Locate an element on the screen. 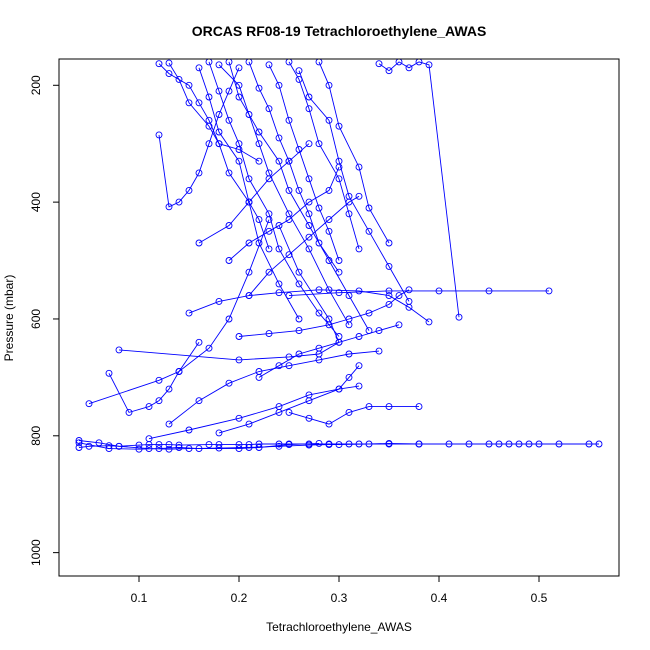 This screenshot has width=650, height=650. y-tick-label: 1000 is located at coordinates (36, 552).